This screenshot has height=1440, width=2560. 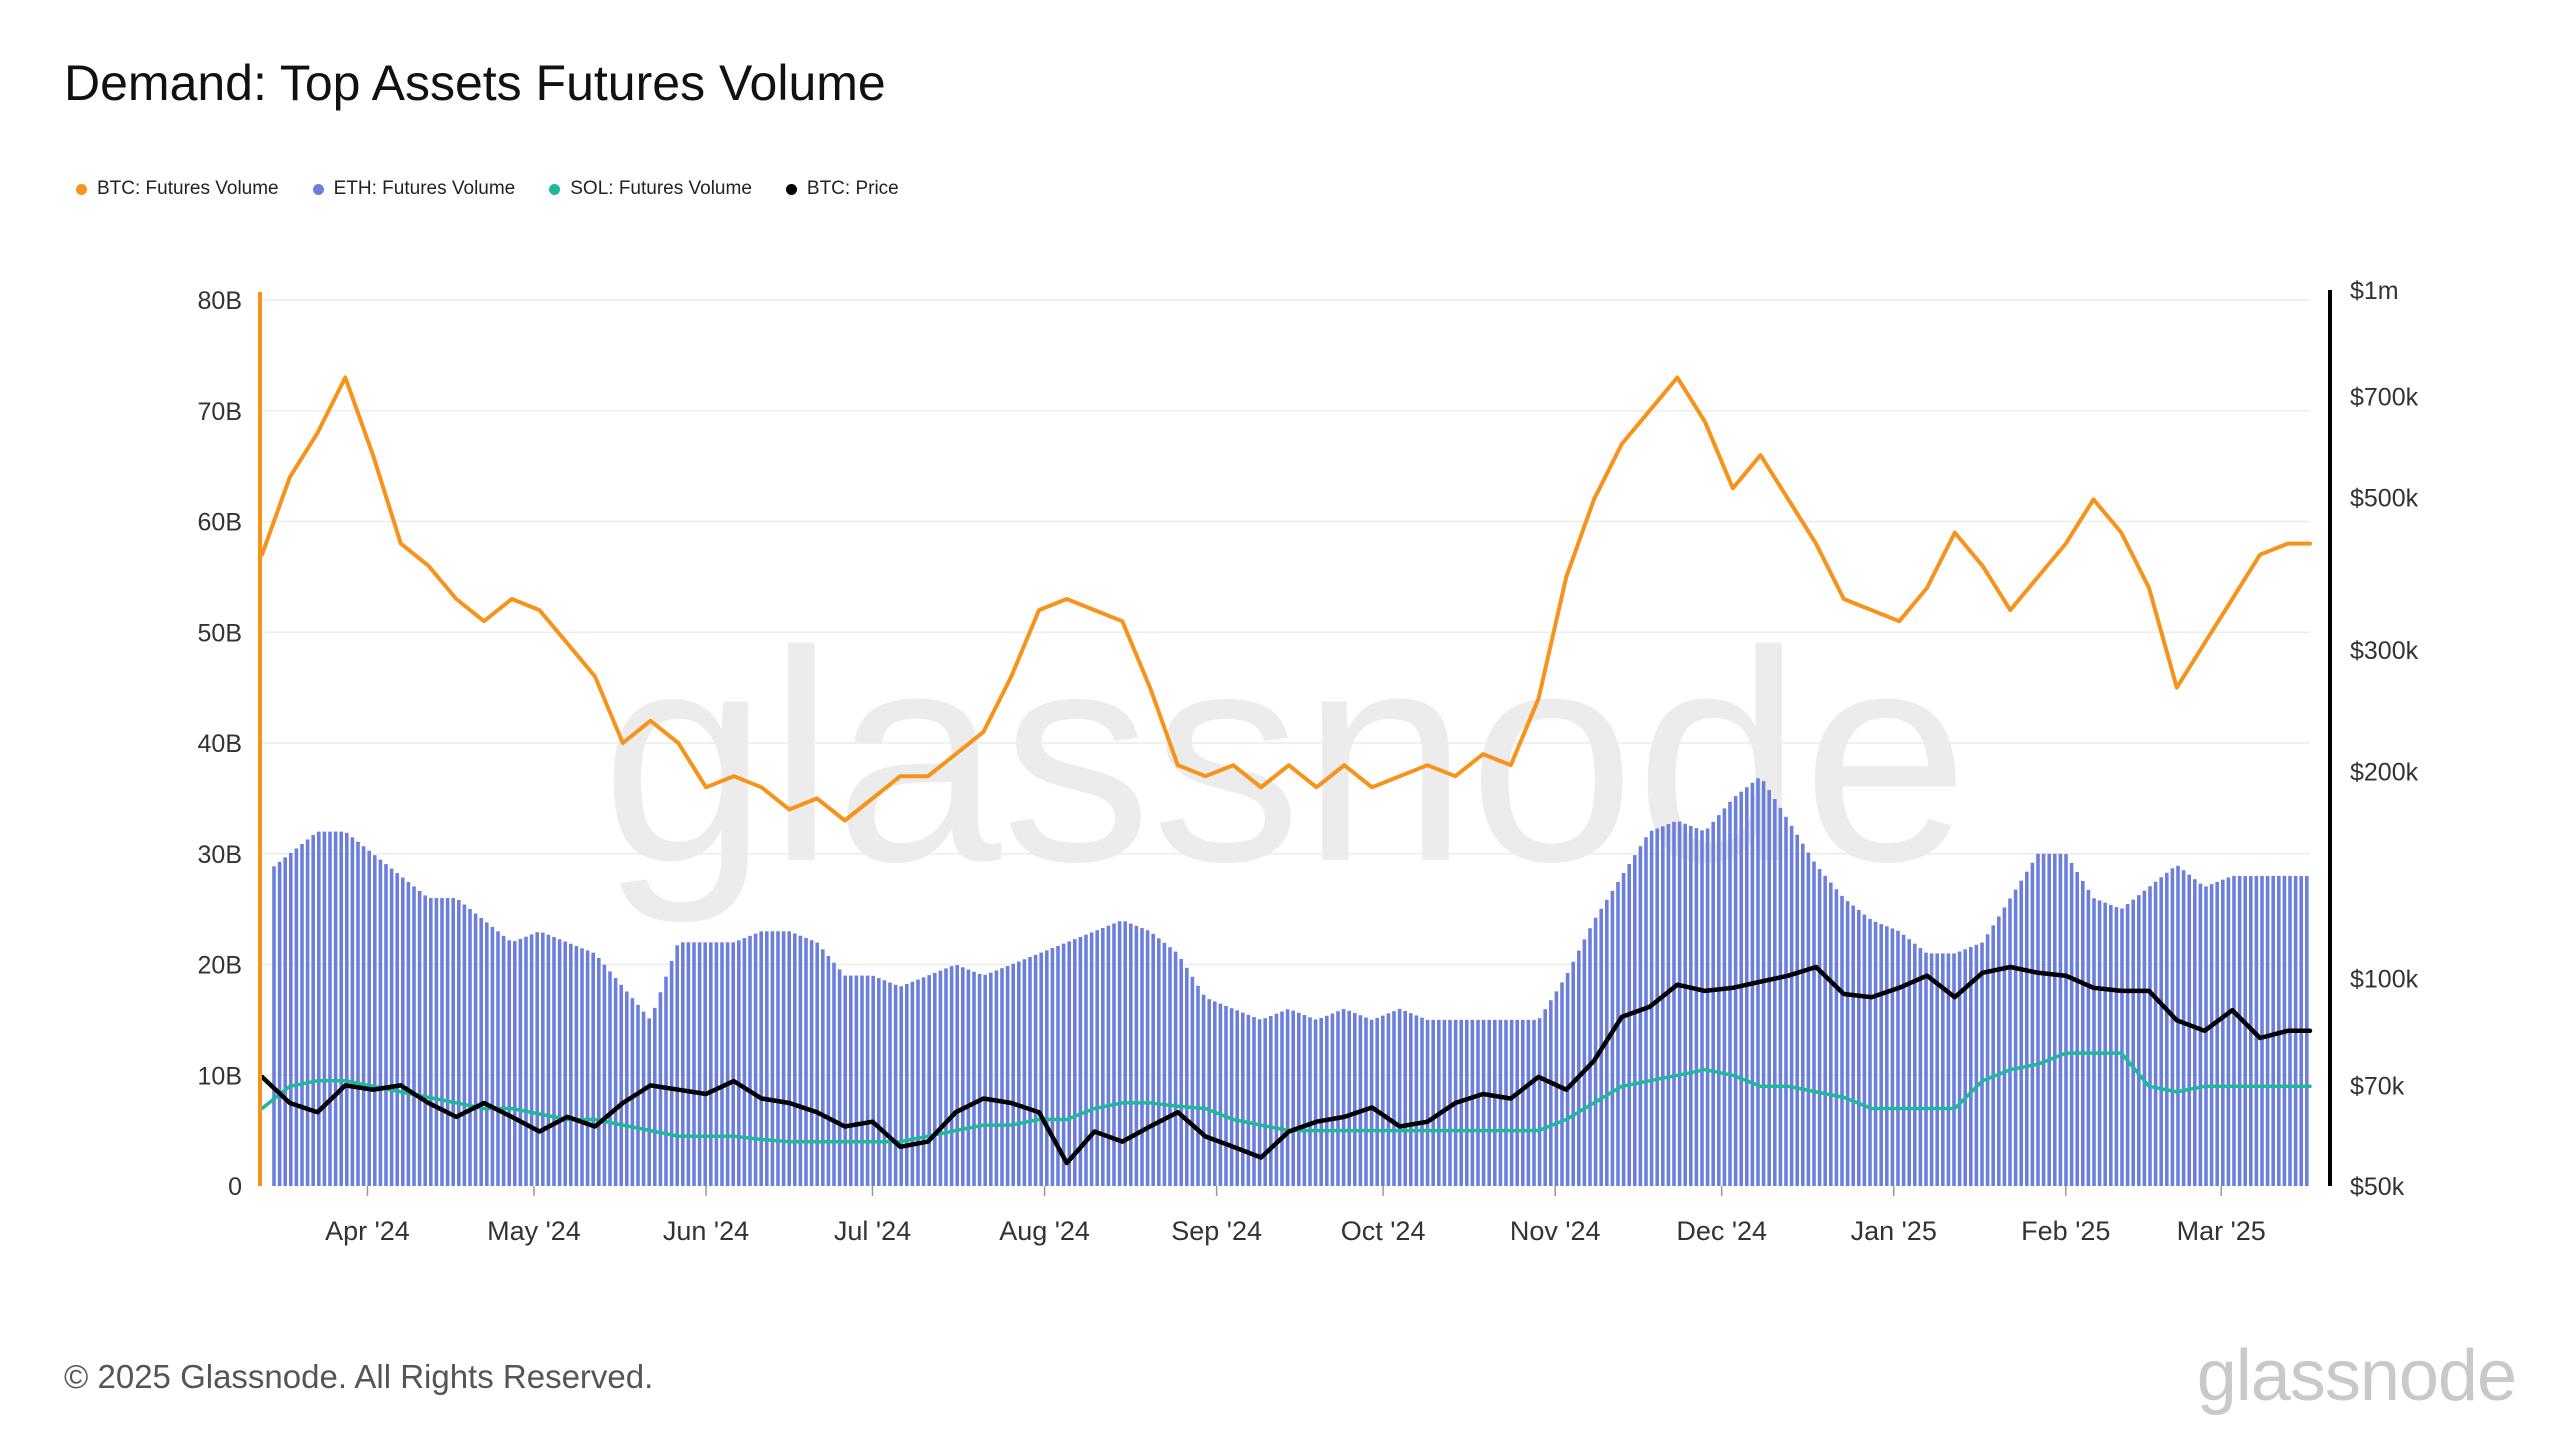 What do you see at coordinates (367, 1231) in the screenshot?
I see `x-axis-tick-label: Apr '24` at bounding box center [367, 1231].